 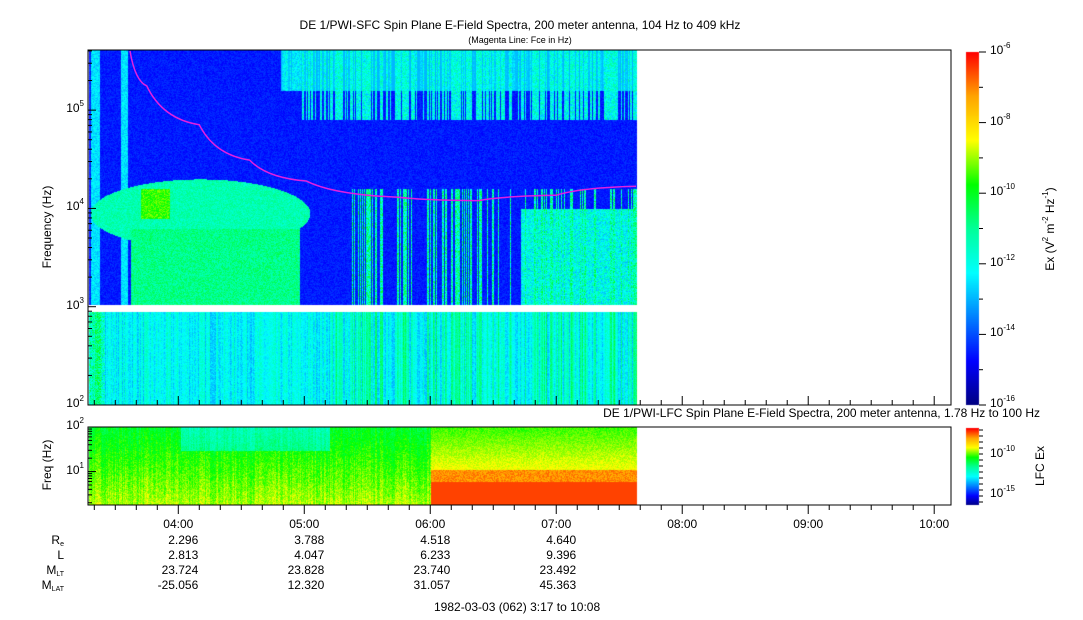 I want to click on time-range-footer: 1982-03-03 (062) 3:17 to 10:08, so click(x=517, y=607).